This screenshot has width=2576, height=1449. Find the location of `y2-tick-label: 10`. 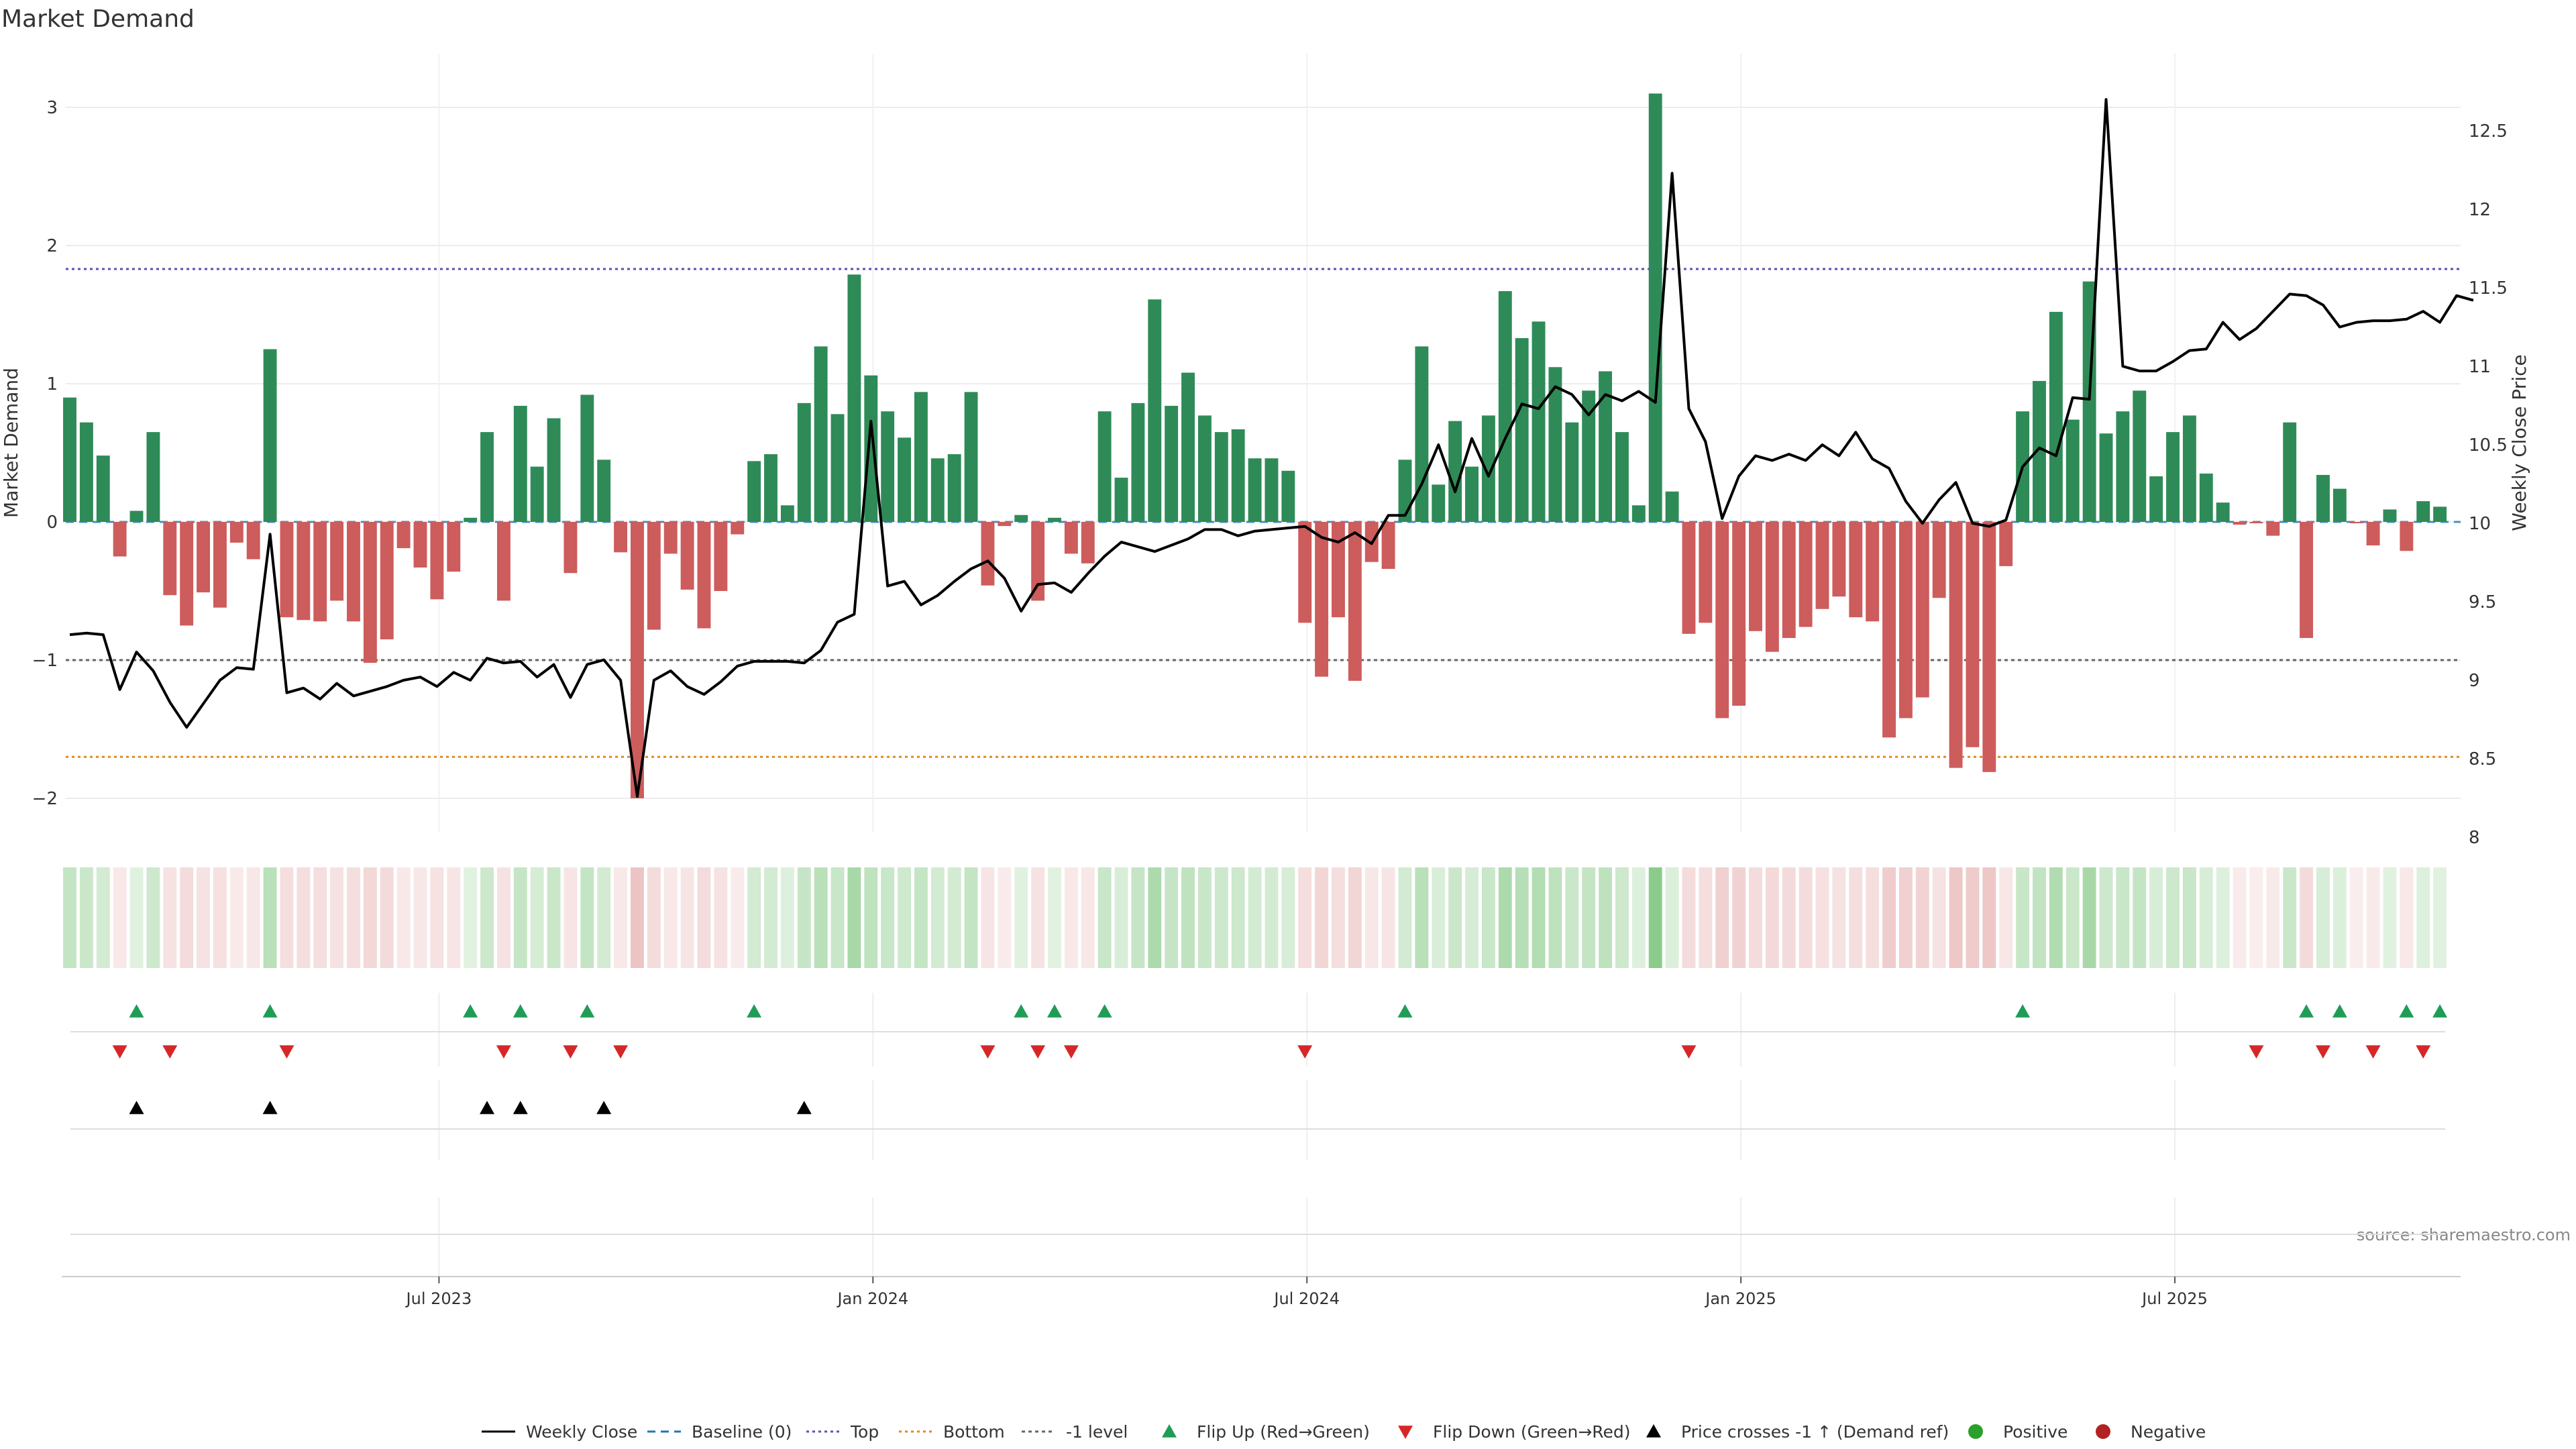

y2-tick-label: 10 is located at coordinates (2480, 524).